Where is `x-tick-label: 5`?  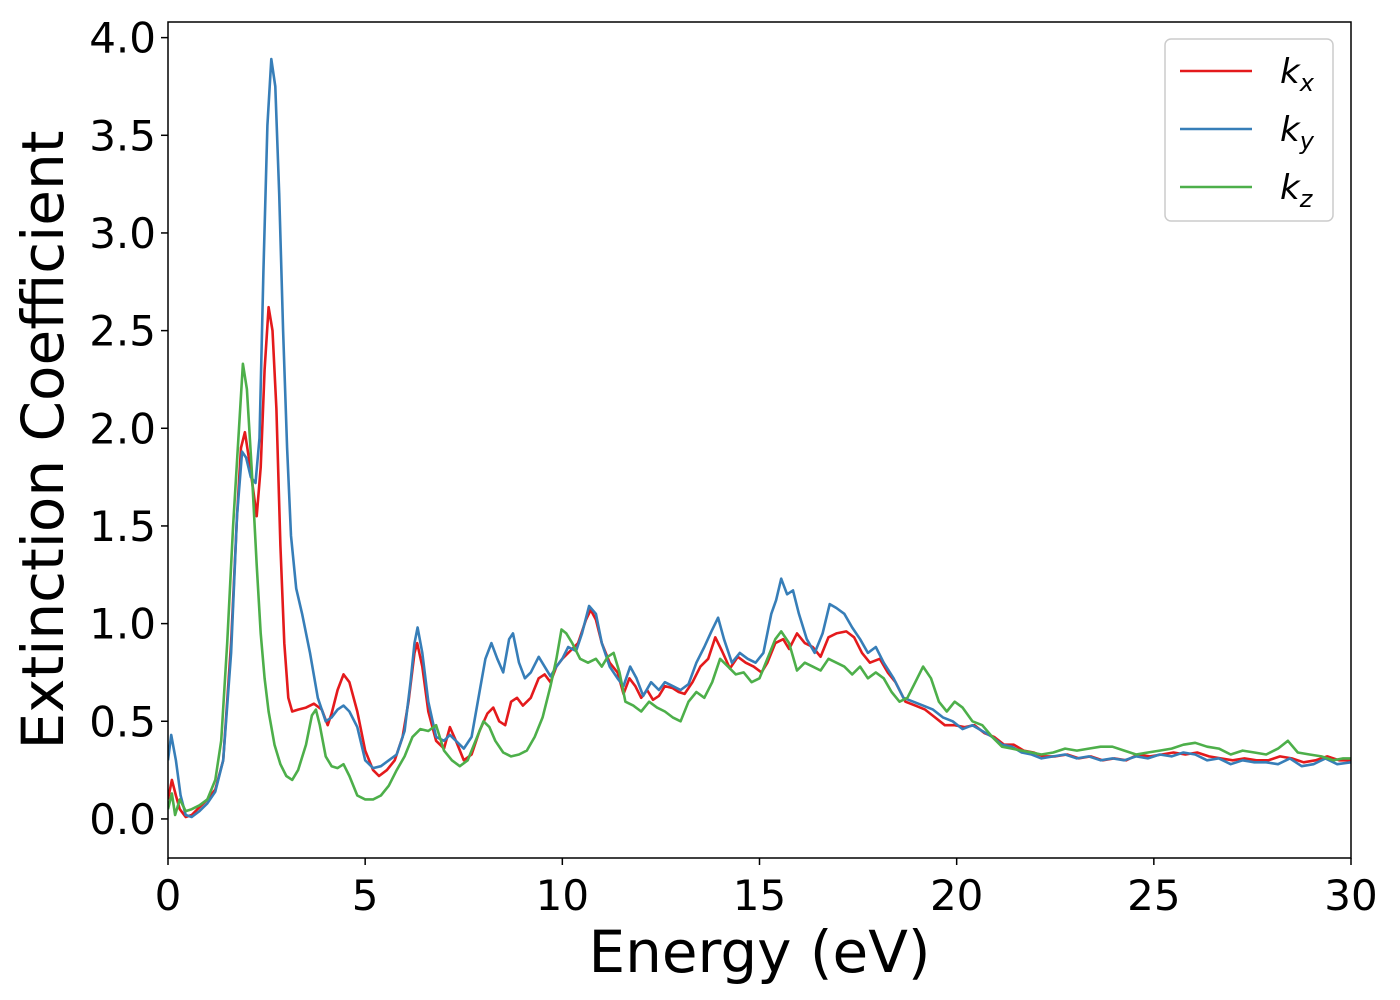 x-tick-label: 5 is located at coordinates (365, 895).